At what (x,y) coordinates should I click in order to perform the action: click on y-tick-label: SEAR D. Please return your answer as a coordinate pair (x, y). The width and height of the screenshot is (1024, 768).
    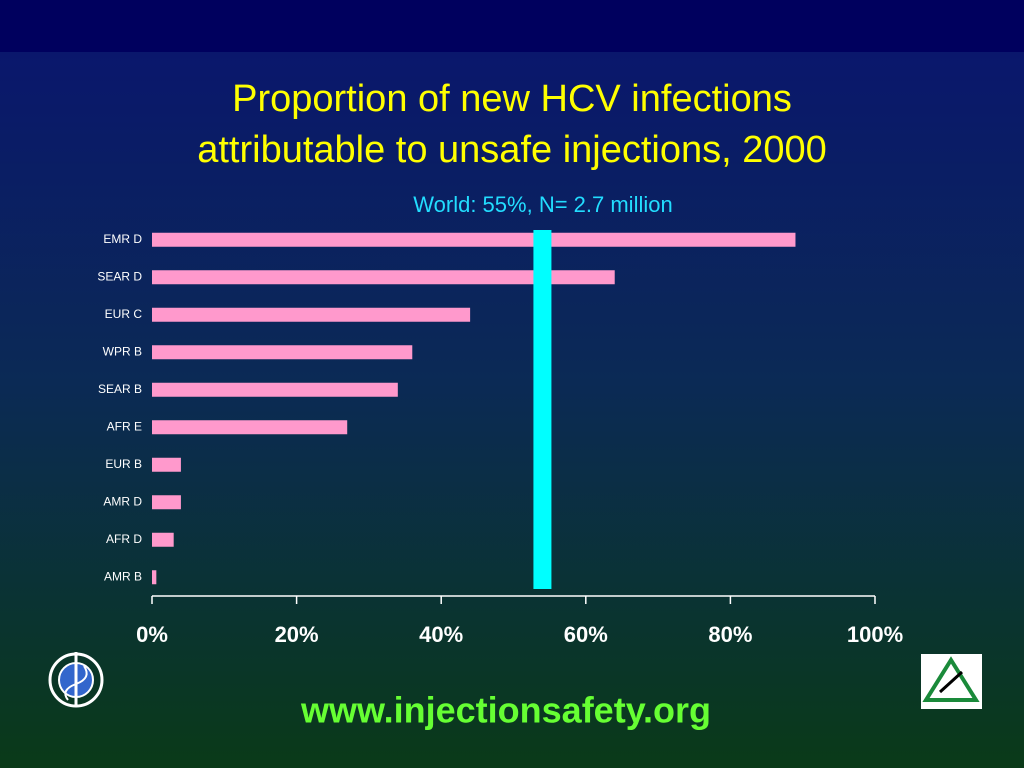
    Looking at the image, I should click on (119, 276).